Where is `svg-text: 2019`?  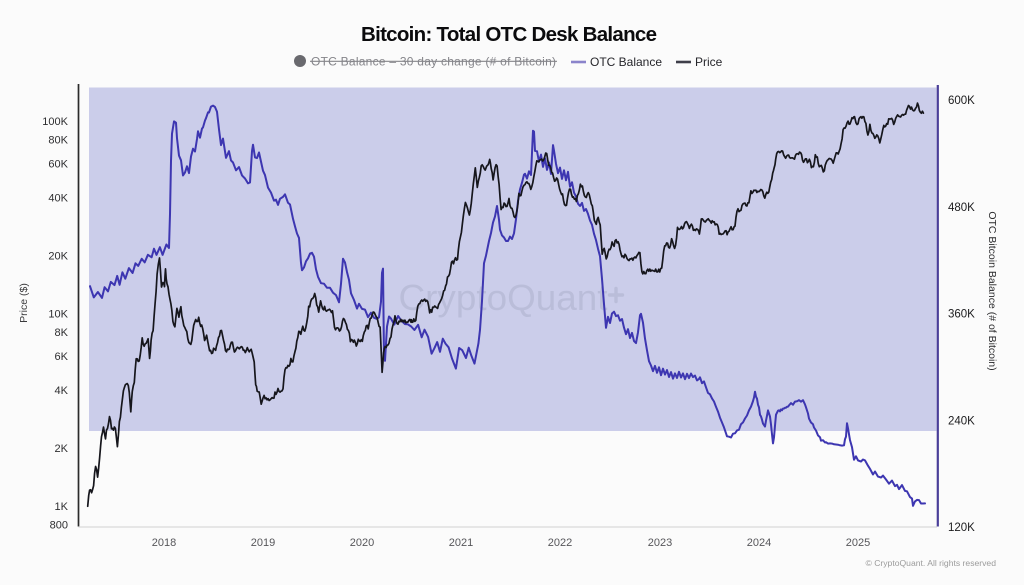
svg-text: 2019 is located at coordinates (263, 543).